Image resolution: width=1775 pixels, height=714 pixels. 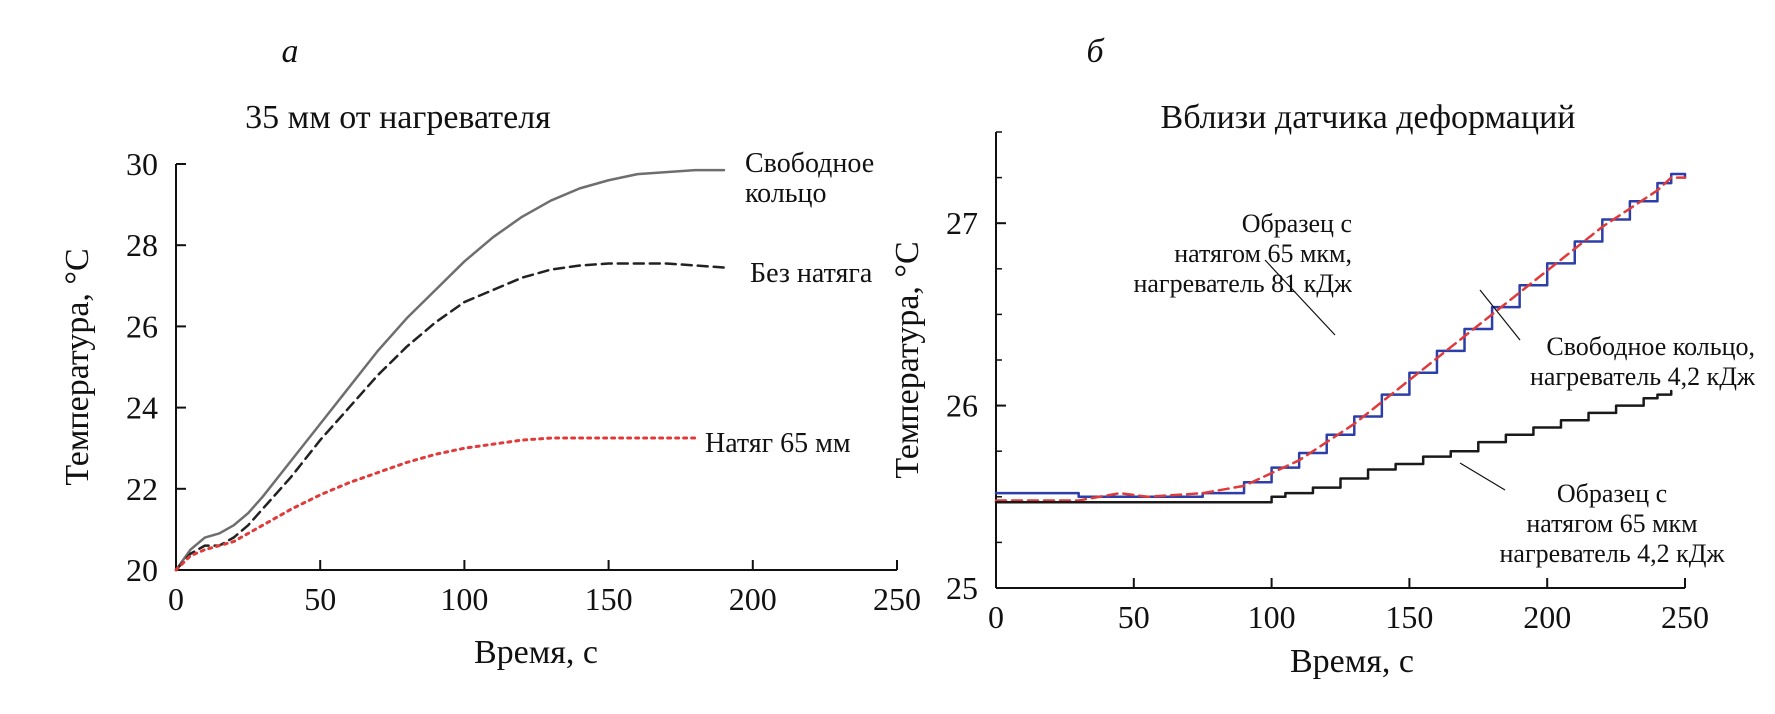 I want to click on panel-b-letter: б, so click(x=1095, y=51).